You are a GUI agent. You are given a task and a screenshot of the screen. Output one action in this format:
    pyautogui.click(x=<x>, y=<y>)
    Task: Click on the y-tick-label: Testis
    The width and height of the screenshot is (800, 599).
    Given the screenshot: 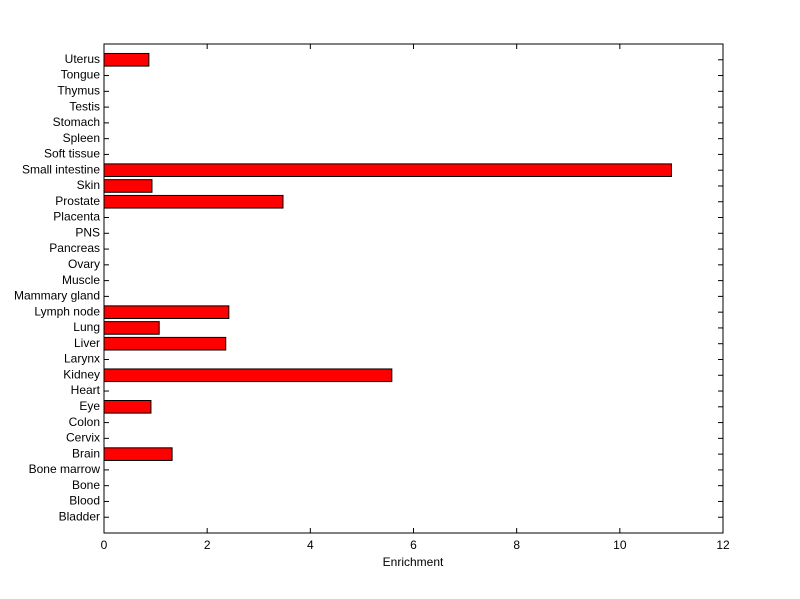 What is the action you would take?
    pyautogui.click(x=84, y=106)
    